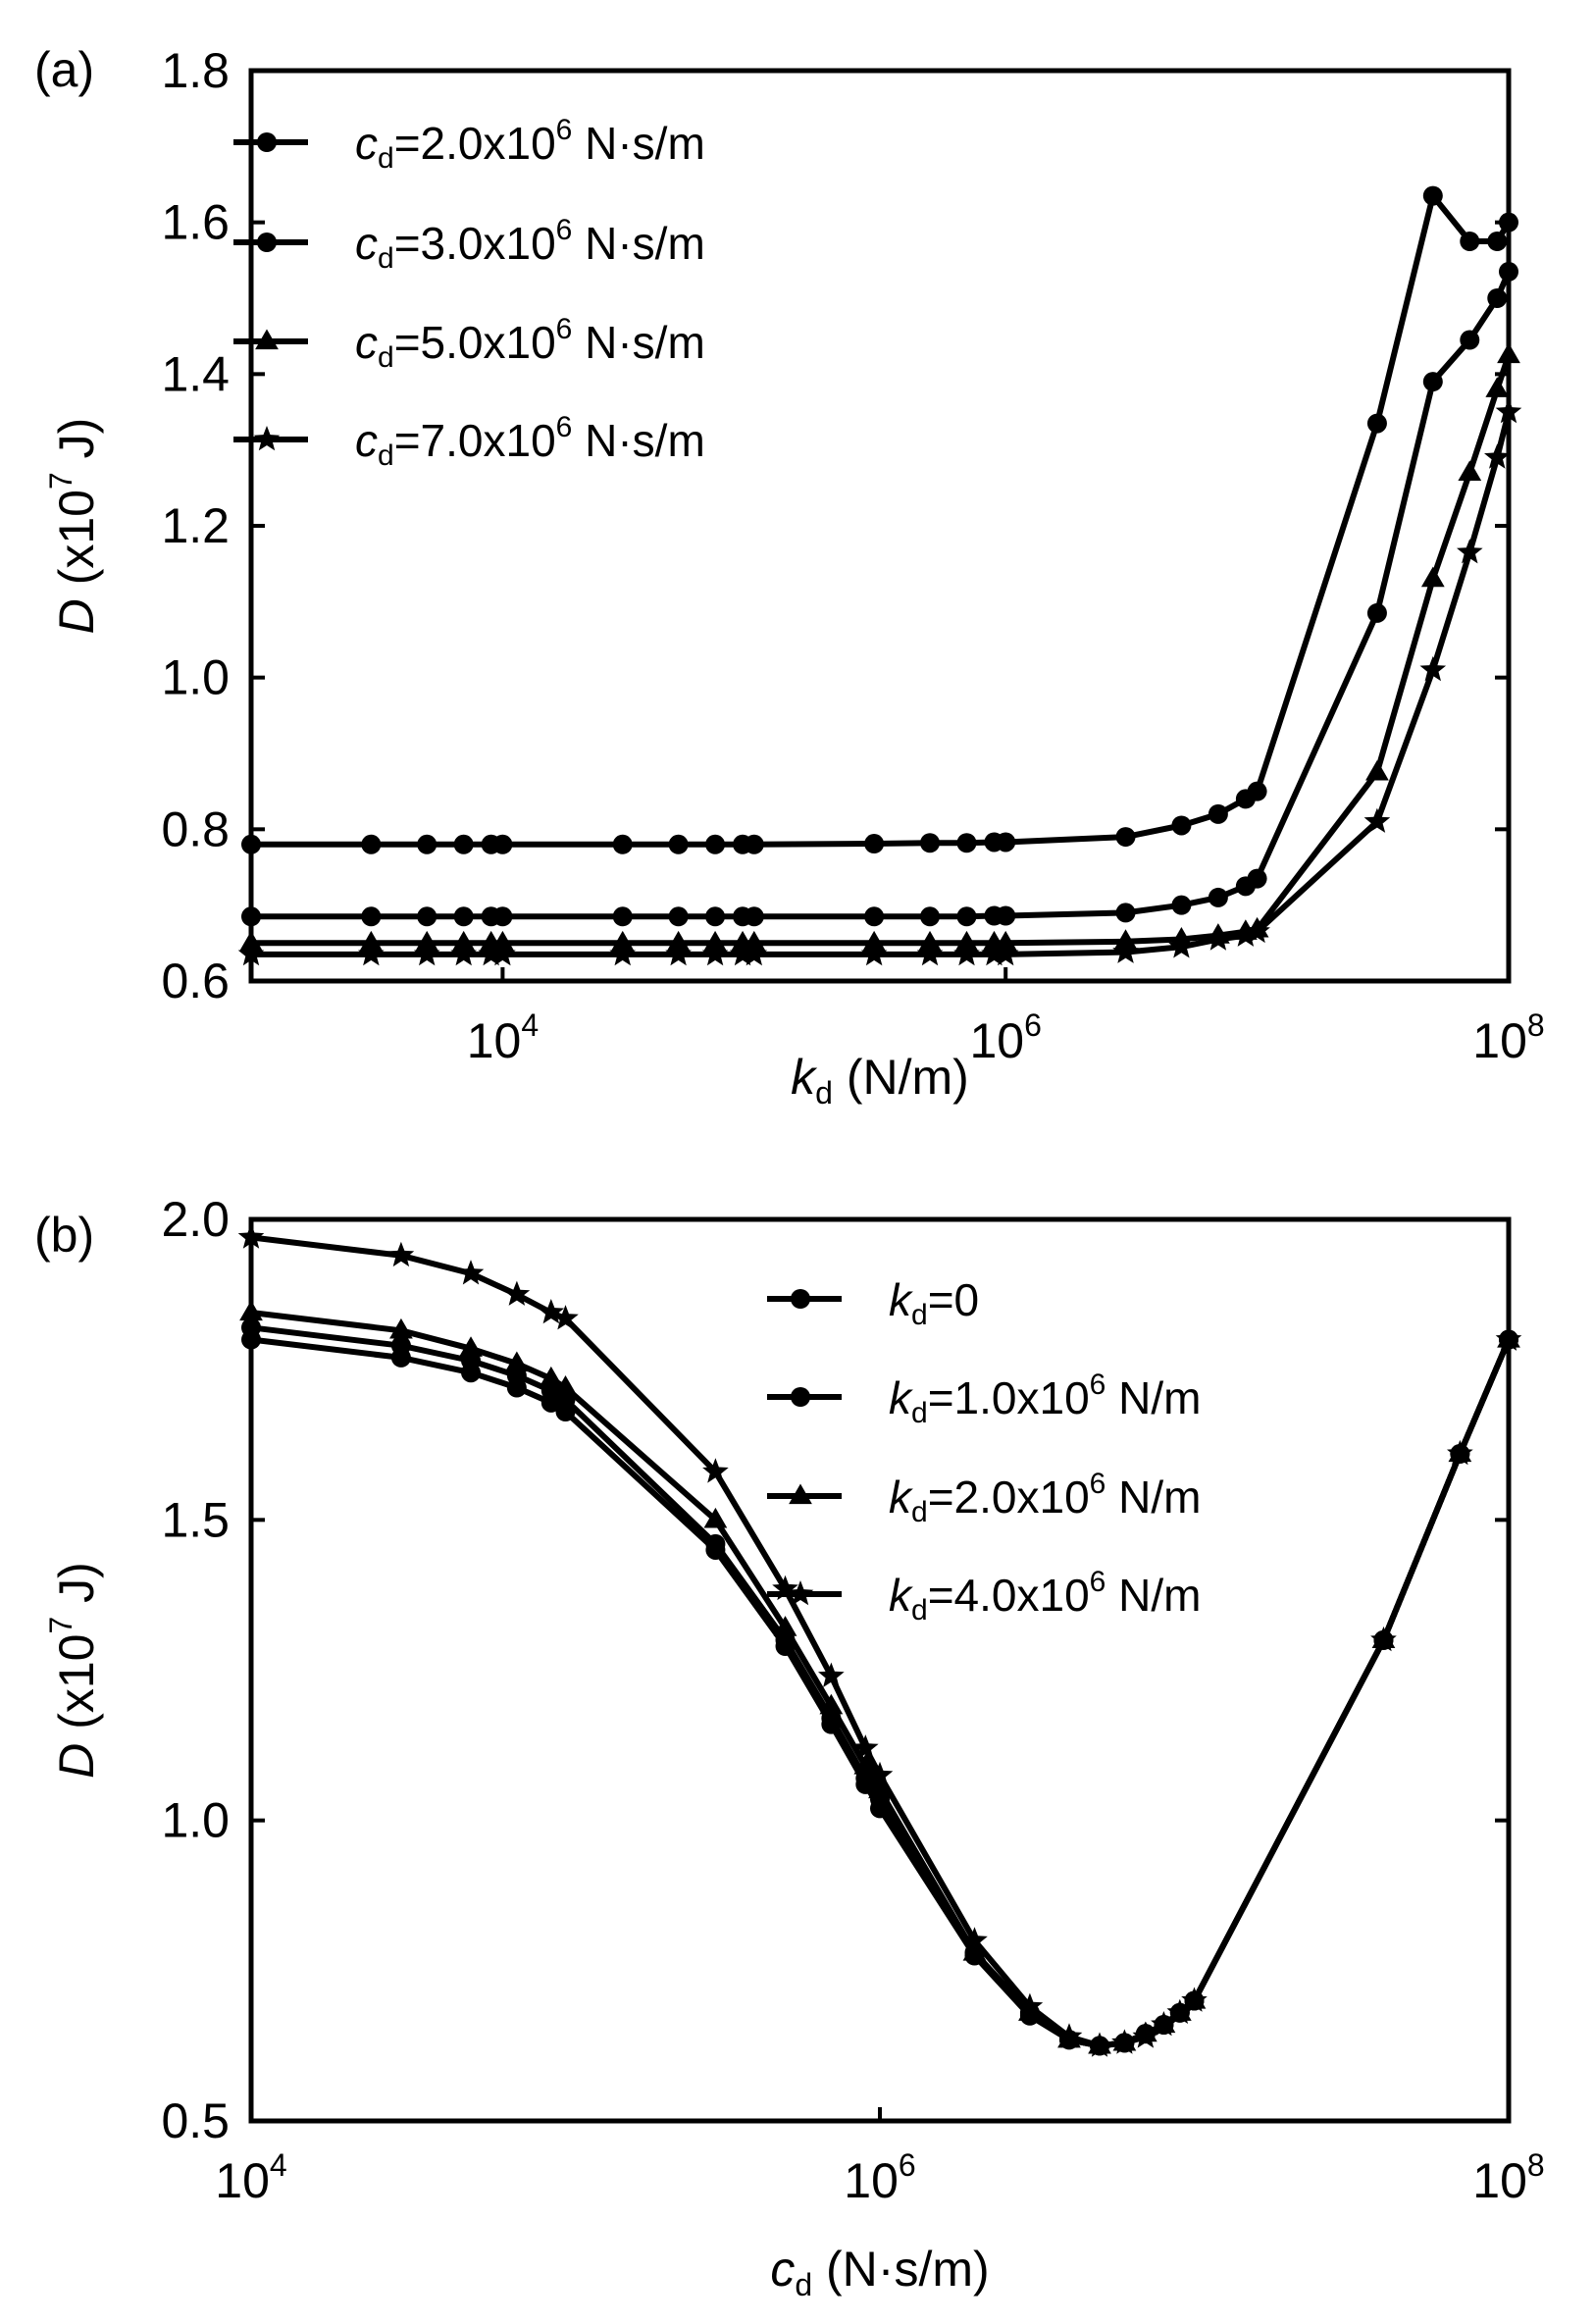 Image resolution: width=1594 pixels, height=2324 pixels. What do you see at coordinates (901, 1397) in the screenshot?
I see `legend-var: k` at bounding box center [901, 1397].